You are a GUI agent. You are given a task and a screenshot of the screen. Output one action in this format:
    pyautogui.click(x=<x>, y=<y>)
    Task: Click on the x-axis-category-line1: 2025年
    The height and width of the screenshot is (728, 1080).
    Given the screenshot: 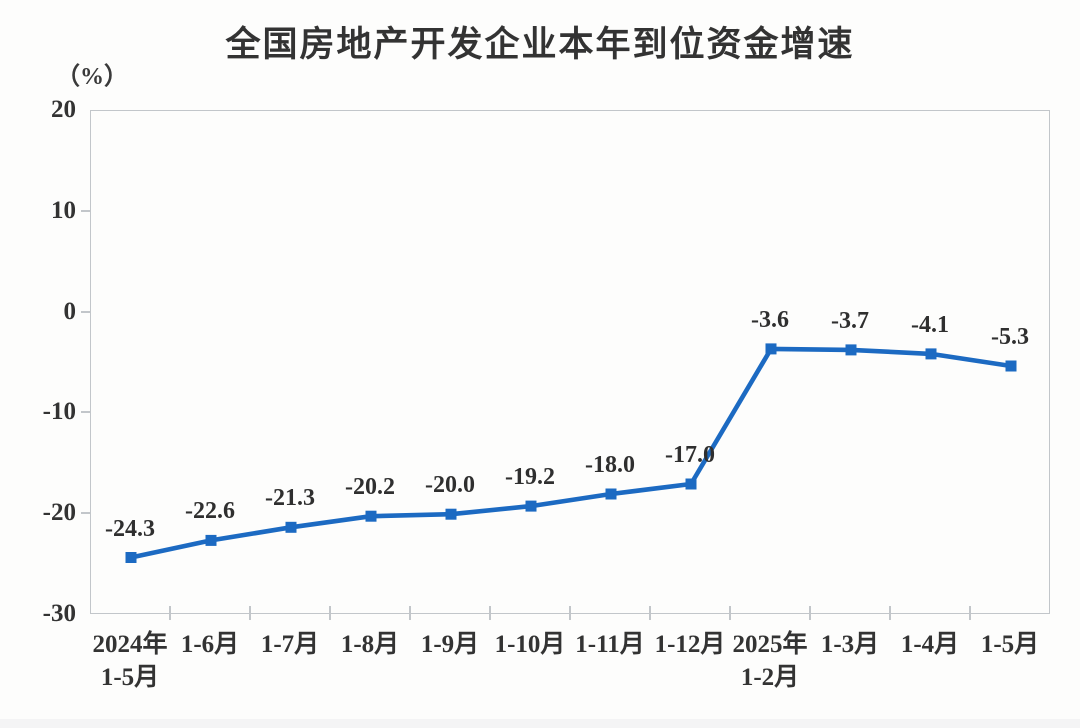 What is the action you would take?
    pyautogui.click(x=770, y=644)
    